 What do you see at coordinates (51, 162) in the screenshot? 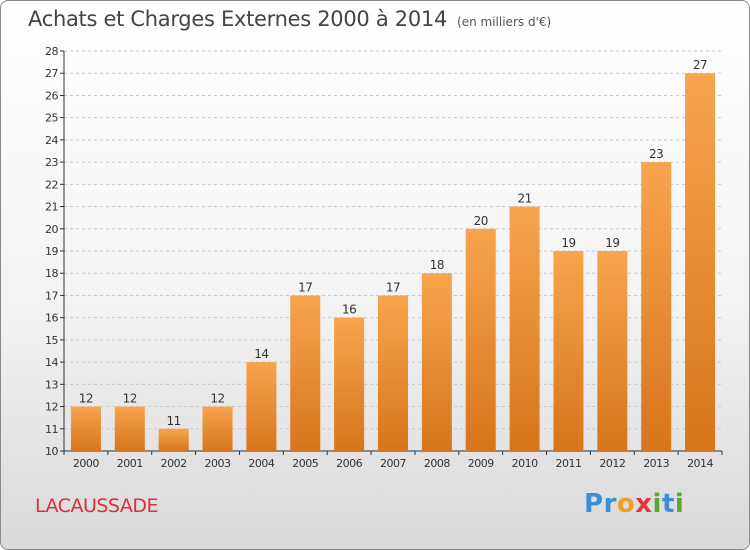
I see `y-tick-label: 23` at bounding box center [51, 162].